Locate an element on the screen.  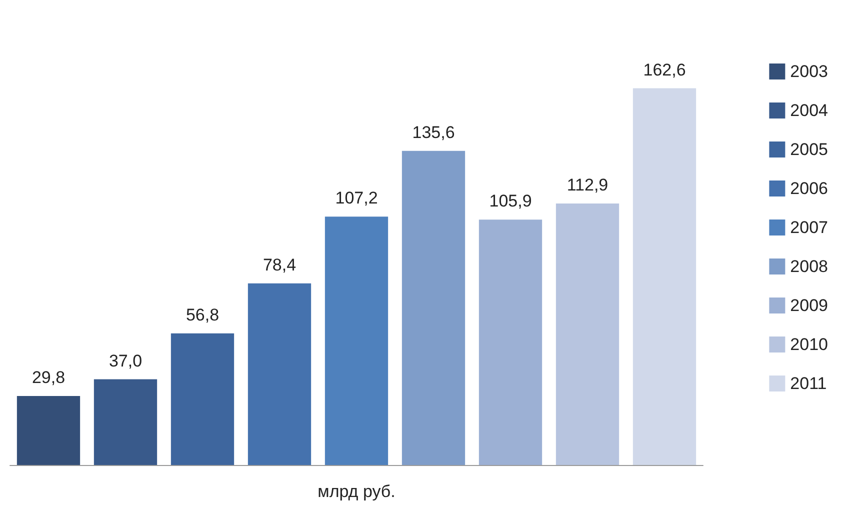
data-label: 135,6 is located at coordinates (433, 132).